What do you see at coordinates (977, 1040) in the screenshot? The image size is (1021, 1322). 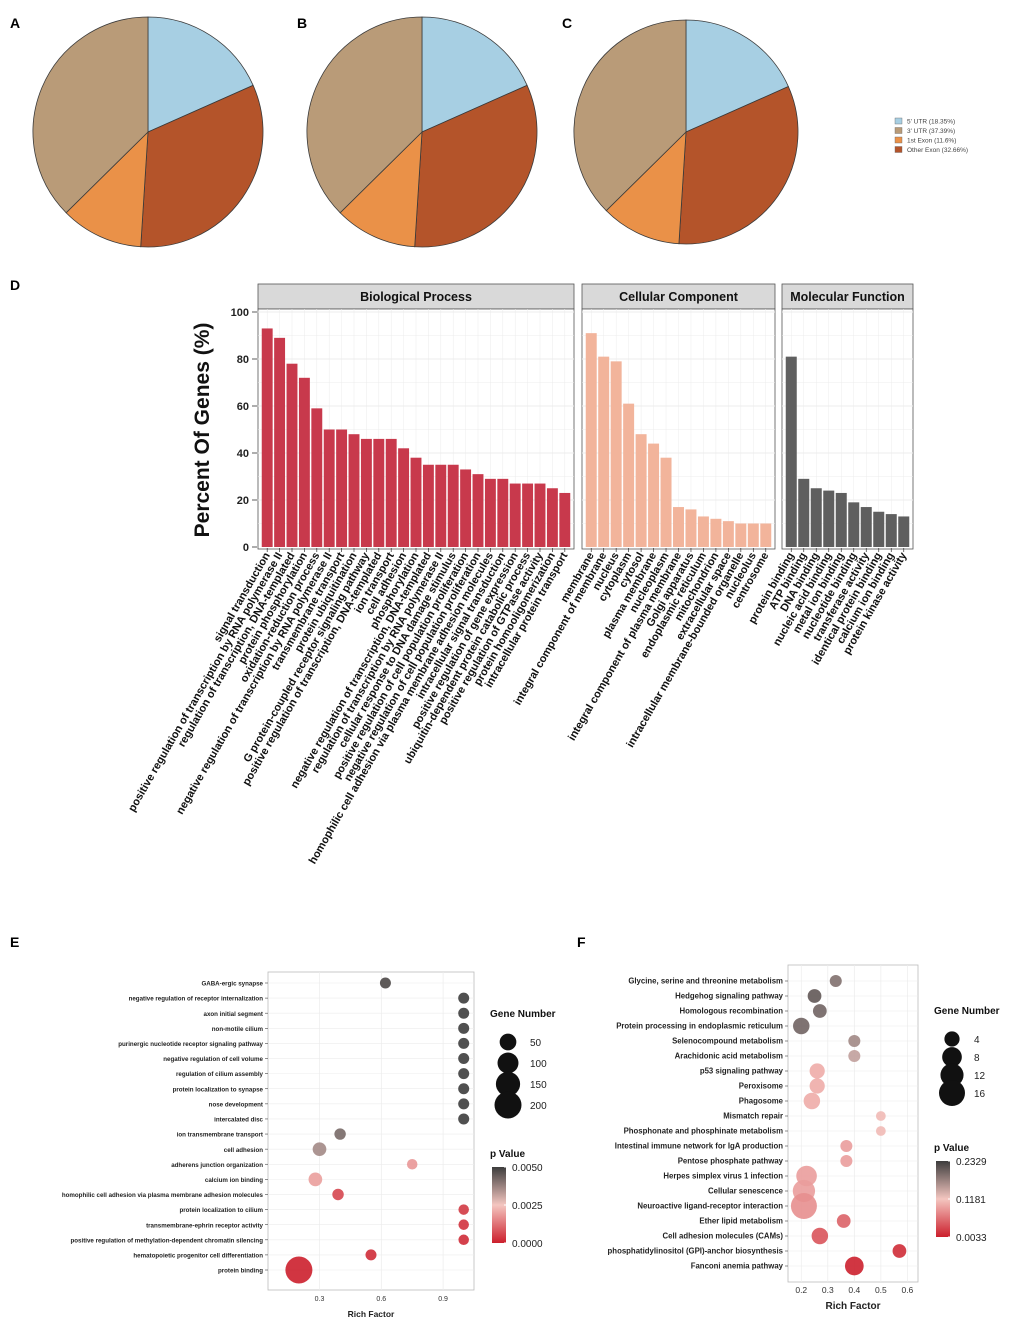 I see `size-legend-label: 4` at bounding box center [977, 1040].